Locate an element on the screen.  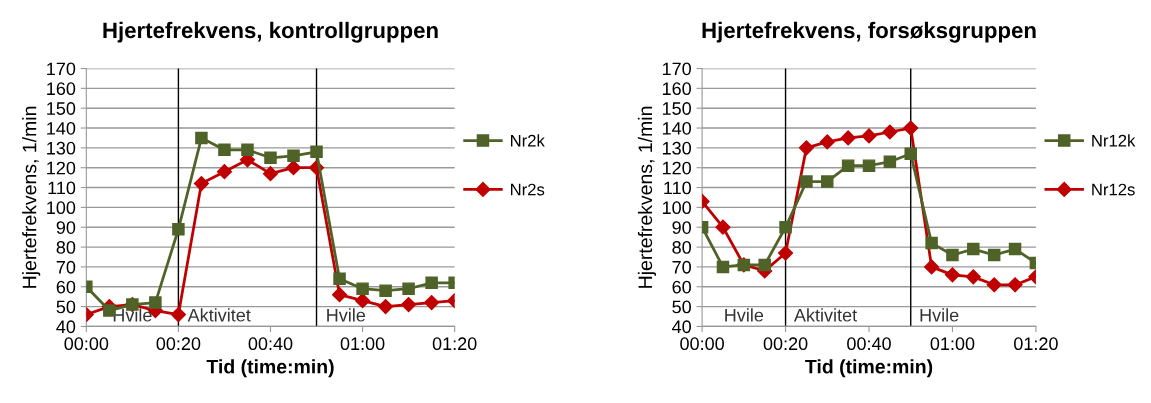
legend-label: Nr12s is located at coordinates (1113, 189).